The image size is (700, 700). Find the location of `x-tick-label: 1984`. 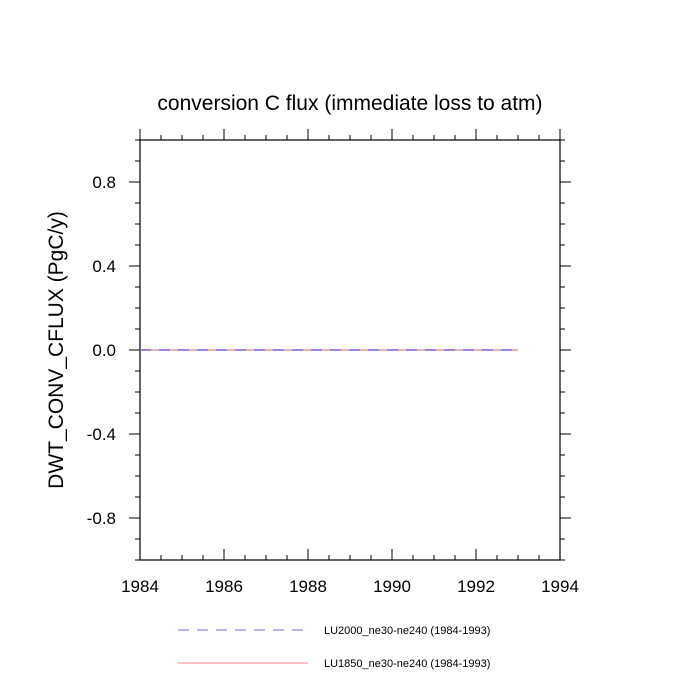

x-tick-label: 1984 is located at coordinates (140, 586).